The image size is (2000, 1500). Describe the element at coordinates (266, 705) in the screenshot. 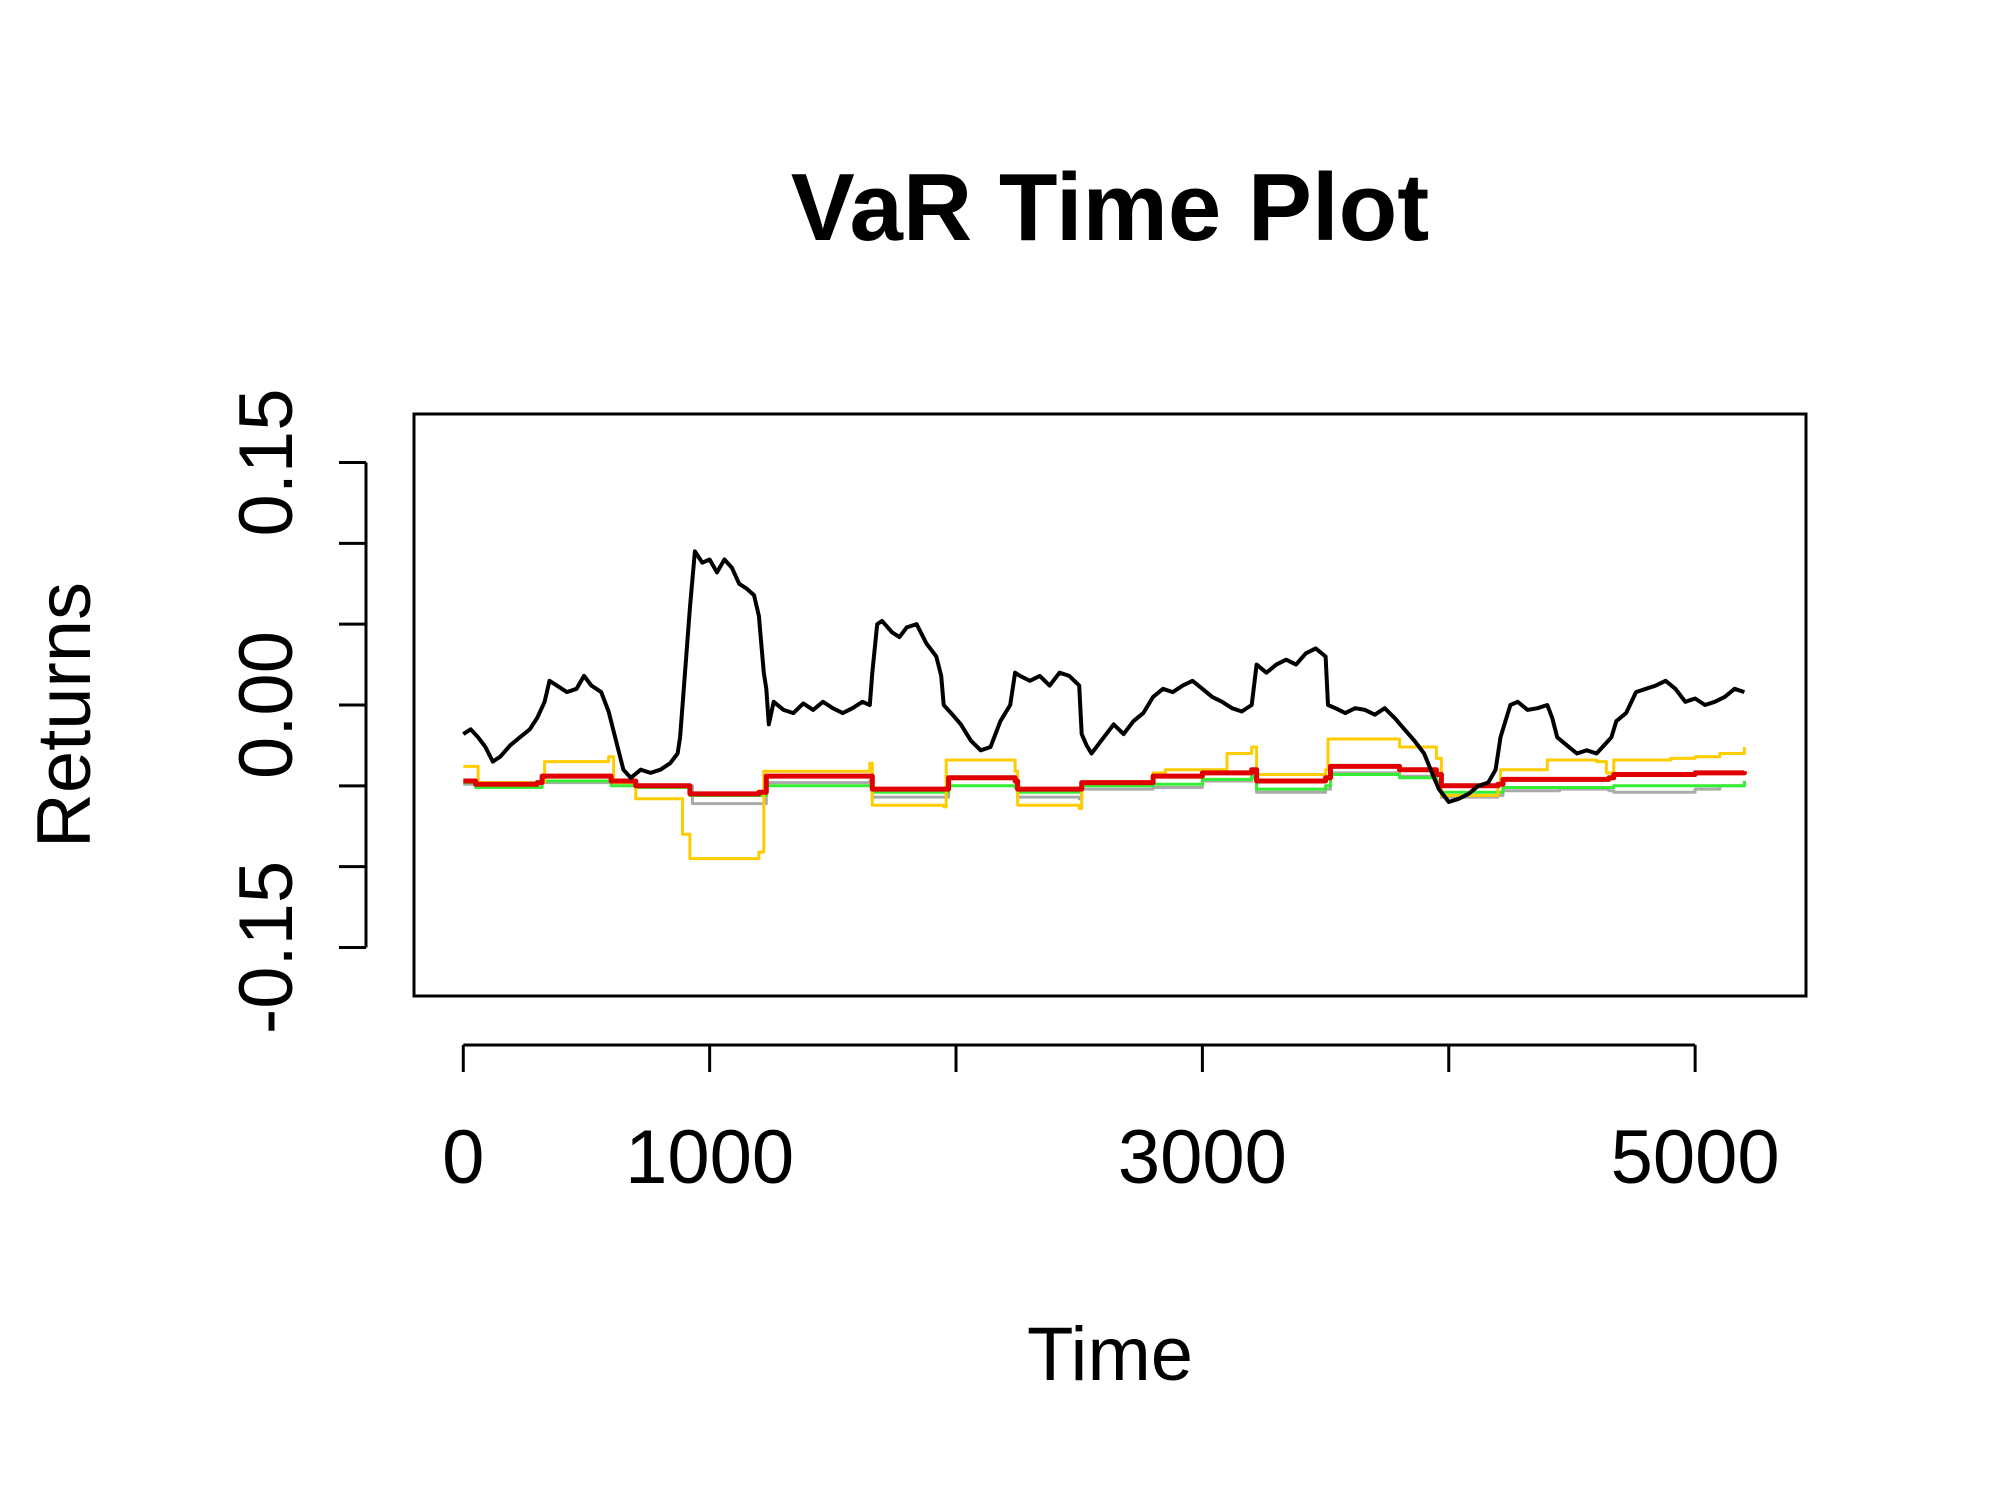

I see `y-tick-label: 0.00` at that location.